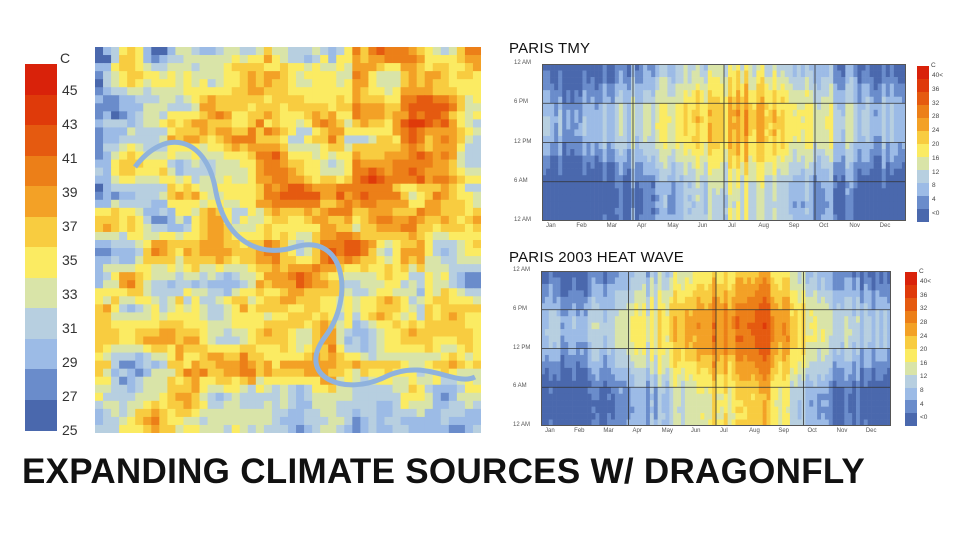 This screenshot has width=960, height=540. I want to click on heatmap-y-tick: 12 AM, so click(523, 63).